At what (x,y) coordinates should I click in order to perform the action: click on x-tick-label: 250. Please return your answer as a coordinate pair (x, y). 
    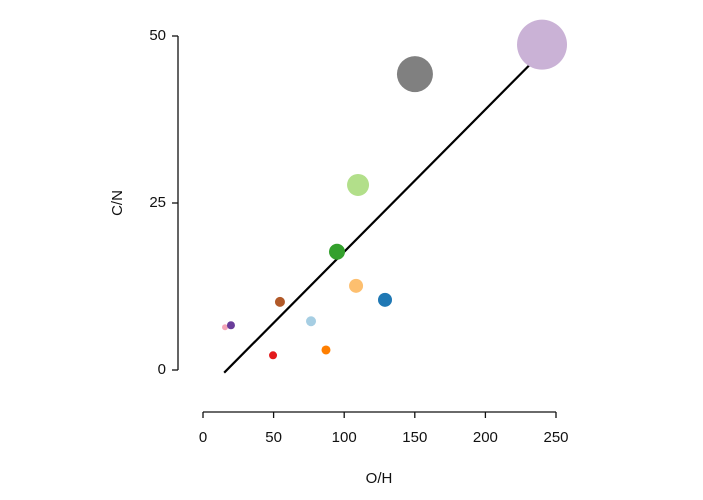
    Looking at the image, I should click on (555, 437).